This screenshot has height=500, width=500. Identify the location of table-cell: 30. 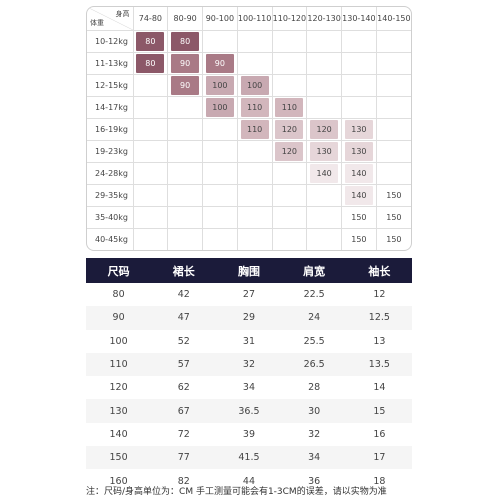
(314, 411).